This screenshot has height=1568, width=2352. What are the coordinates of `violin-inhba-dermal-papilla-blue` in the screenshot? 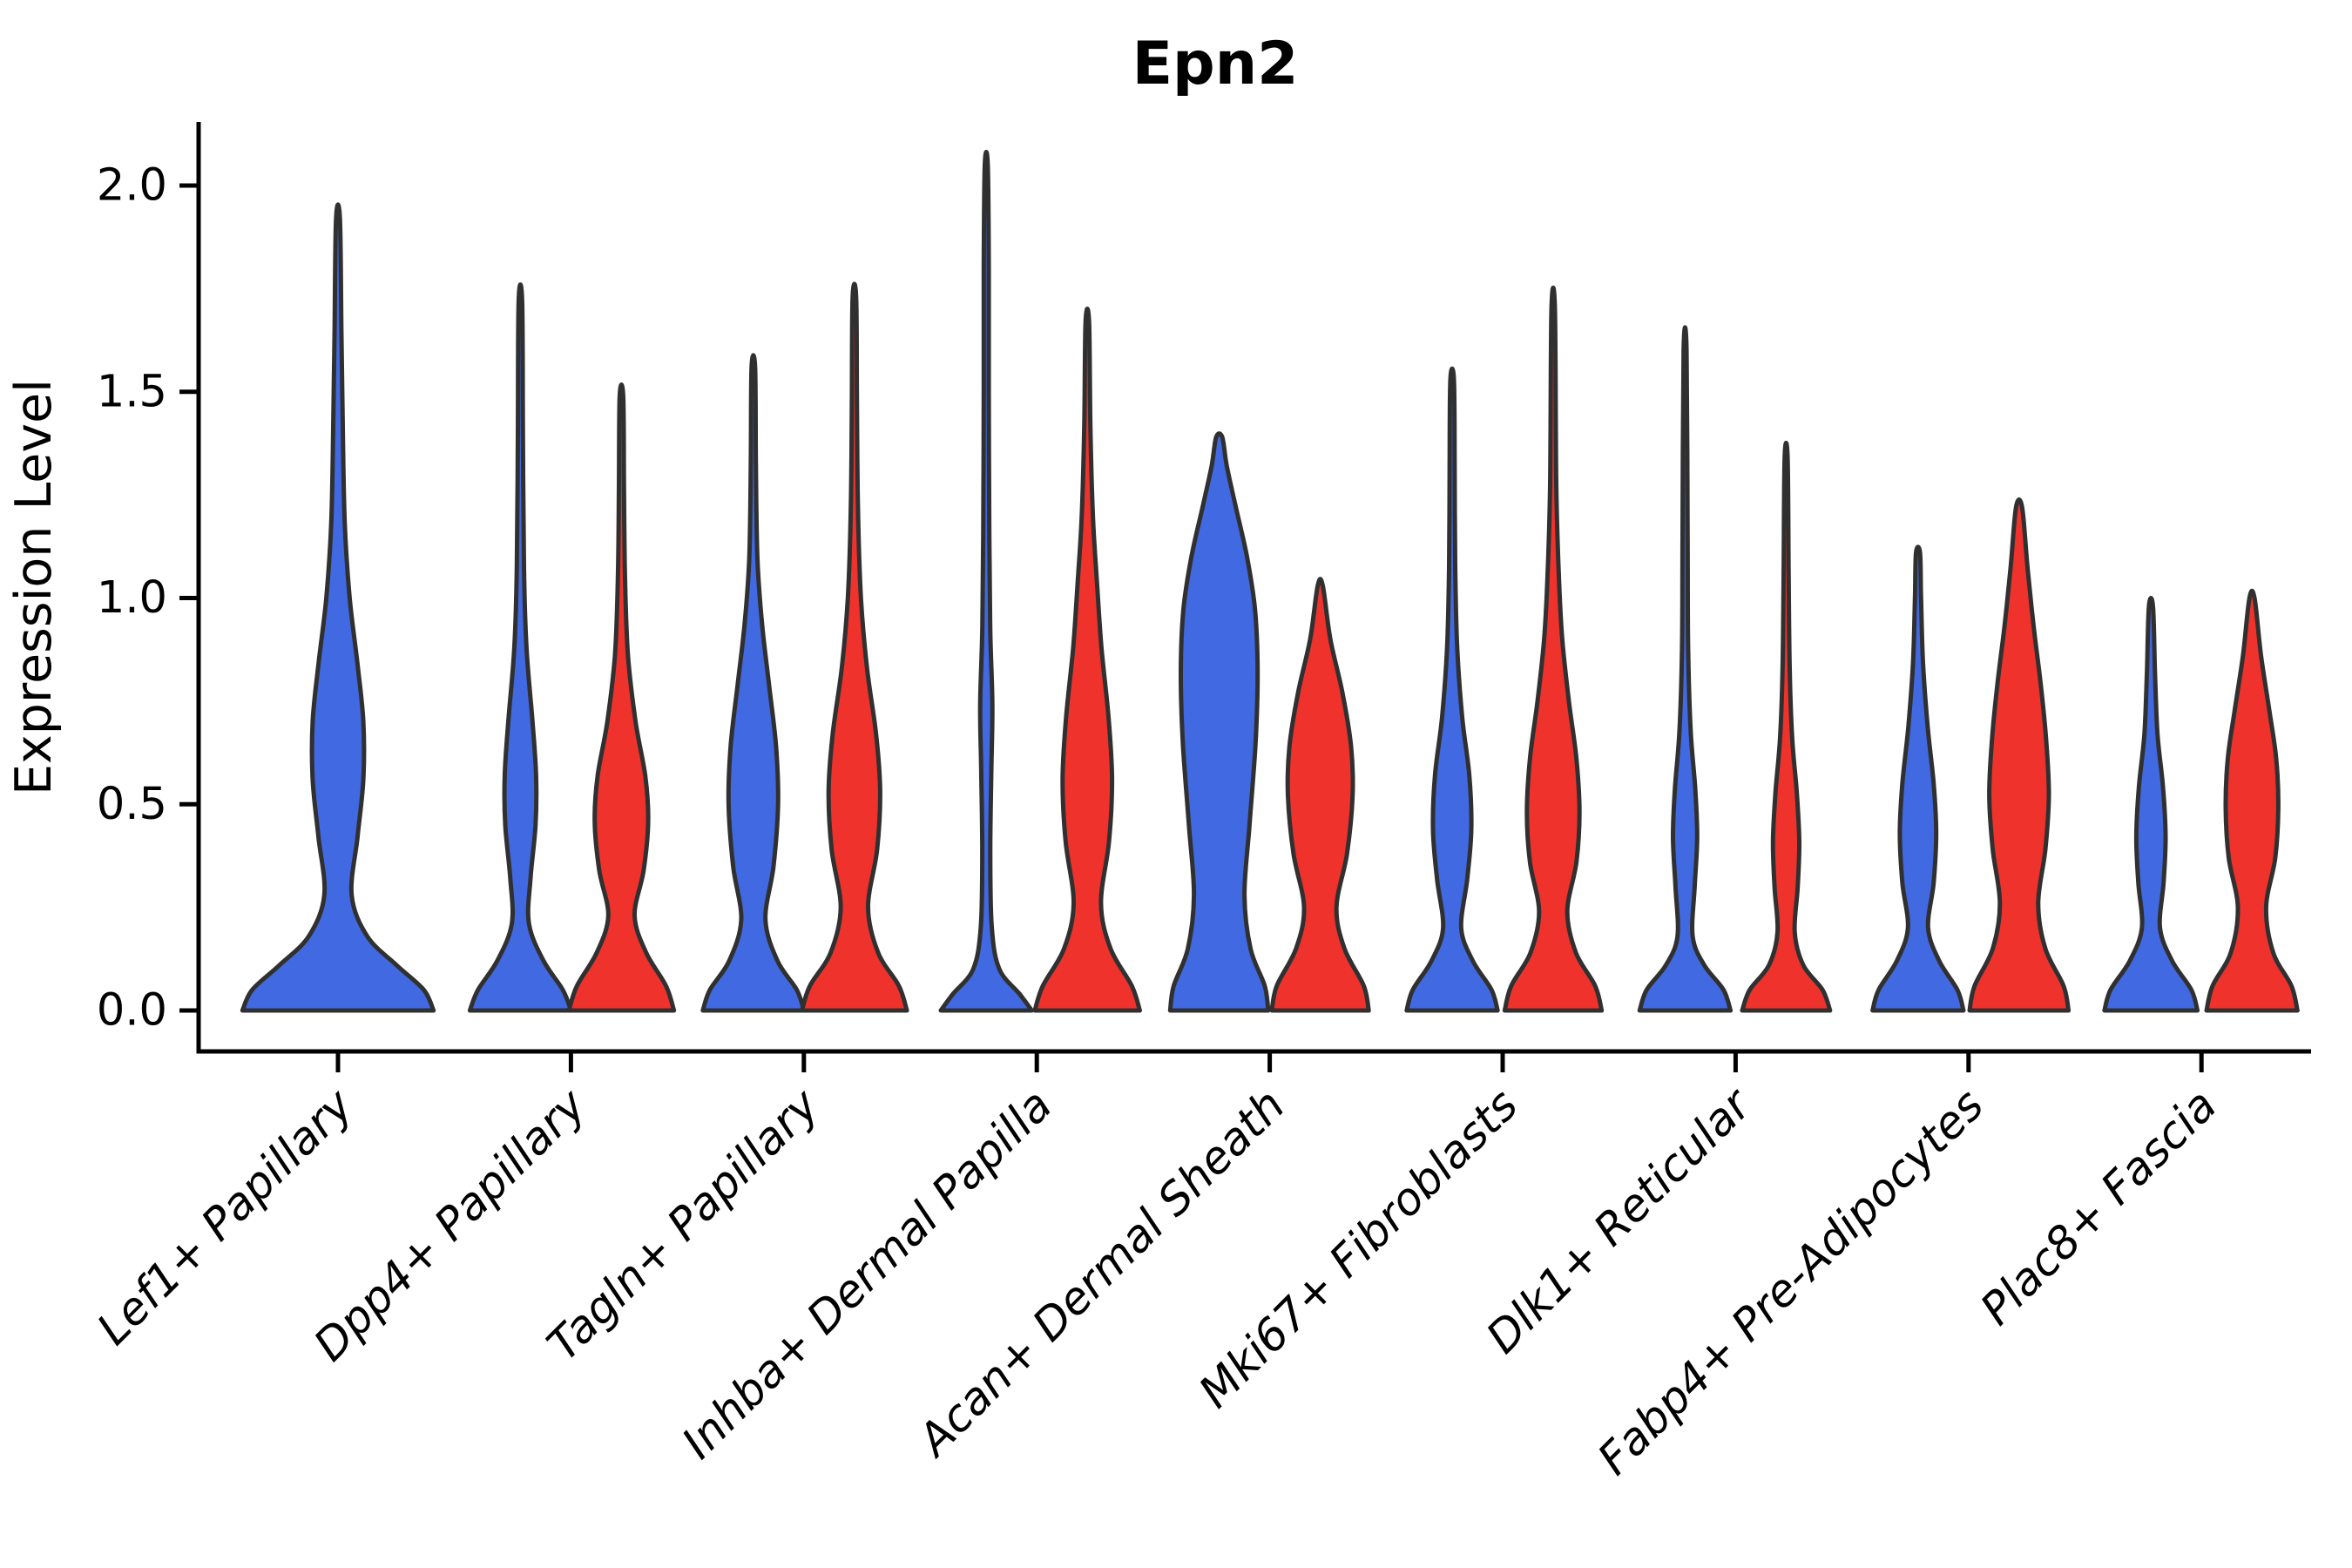 It's located at (986, 581).